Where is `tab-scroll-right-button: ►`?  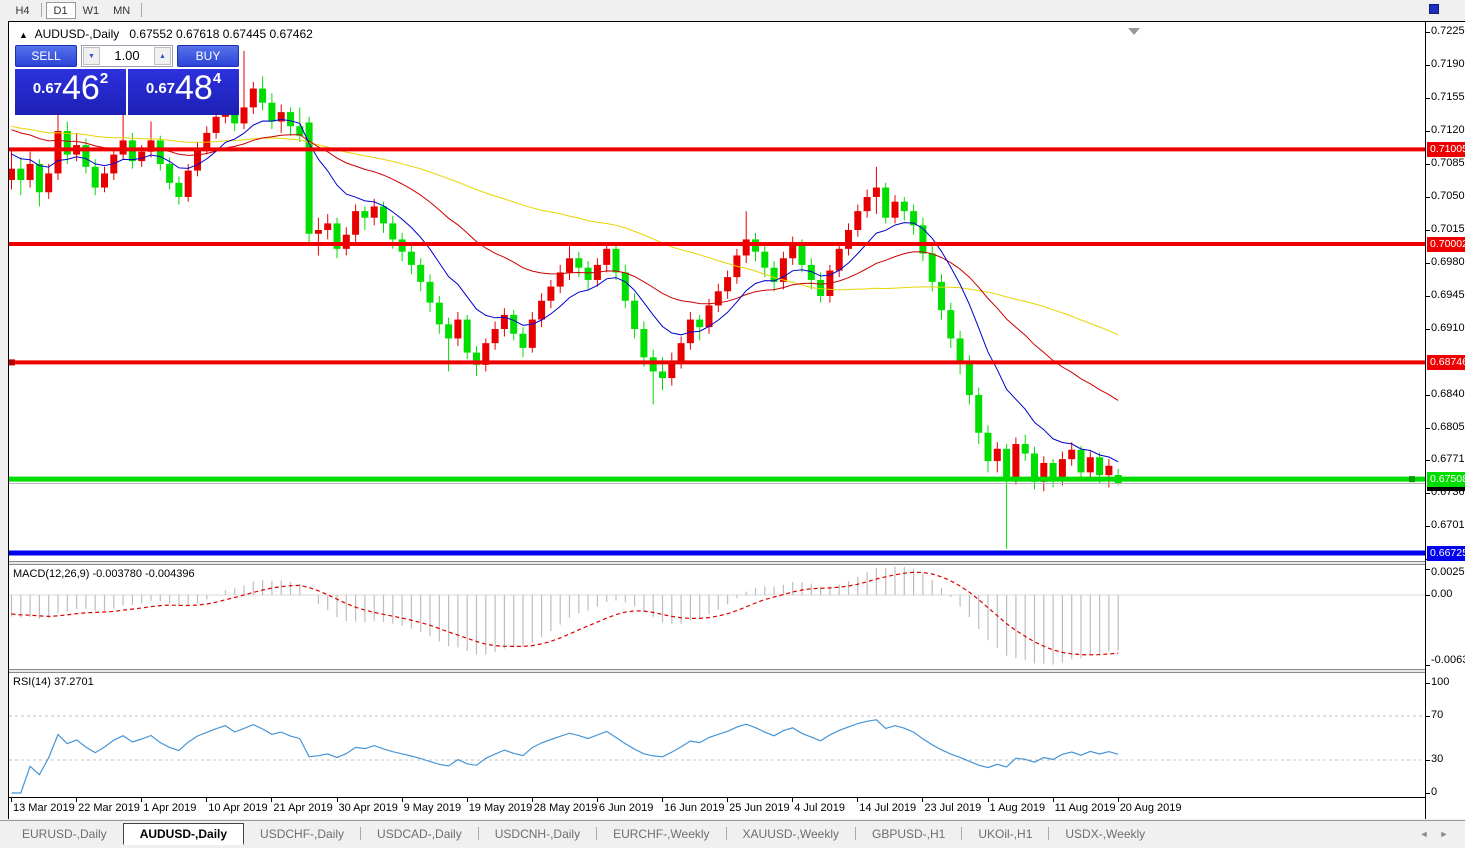
tab-scroll-right-button: ► is located at coordinates (1444, 834).